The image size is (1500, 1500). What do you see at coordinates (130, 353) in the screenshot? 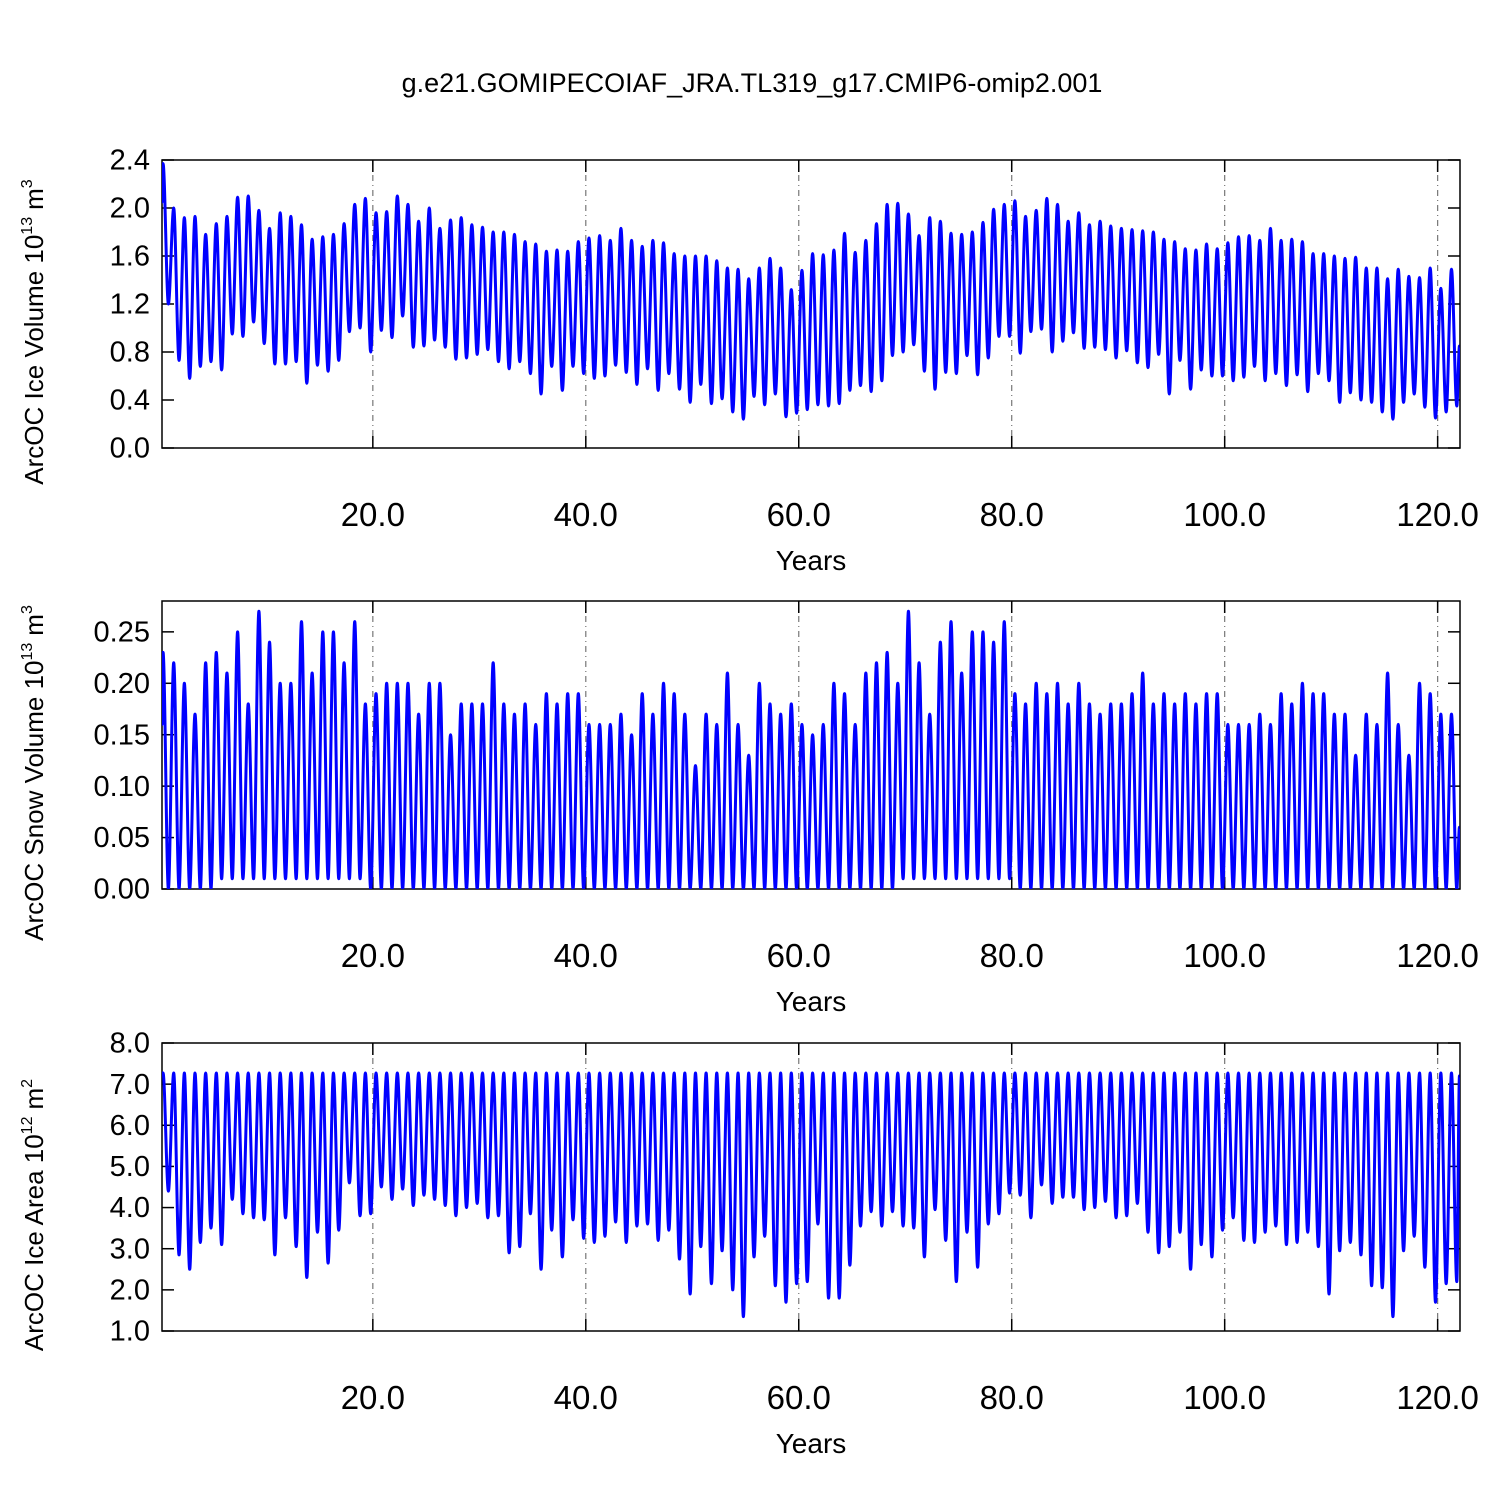
I see `y-tick-label: 0.8` at bounding box center [130, 353].